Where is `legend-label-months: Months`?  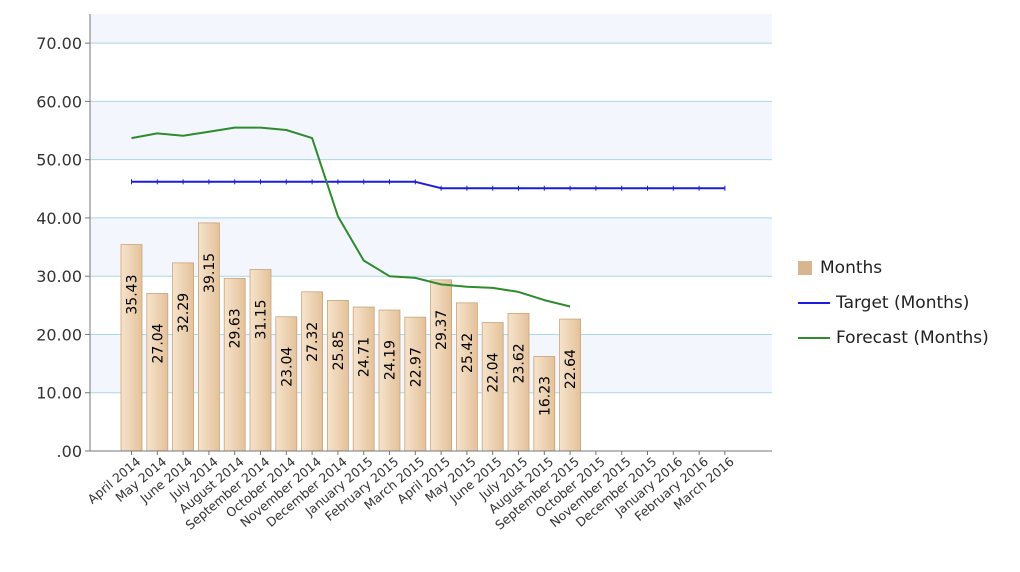 legend-label-months: Months is located at coordinates (851, 267).